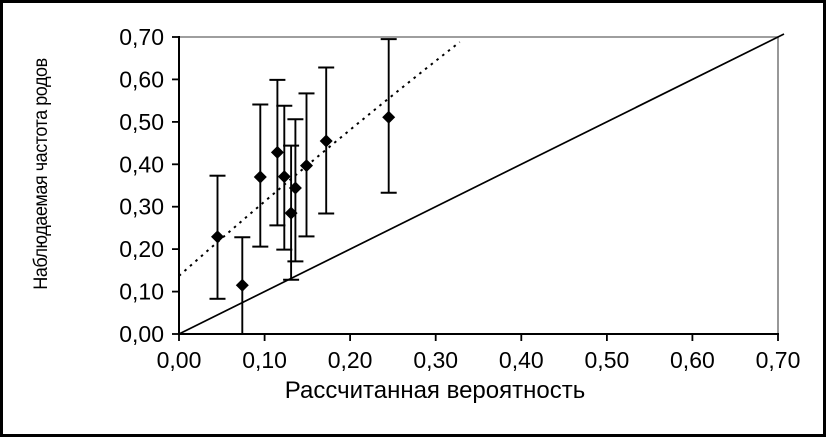 This screenshot has height=437, width=826. Describe the element at coordinates (350, 360) in the screenshot. I see `x-tick-label: 0,20` at that location.